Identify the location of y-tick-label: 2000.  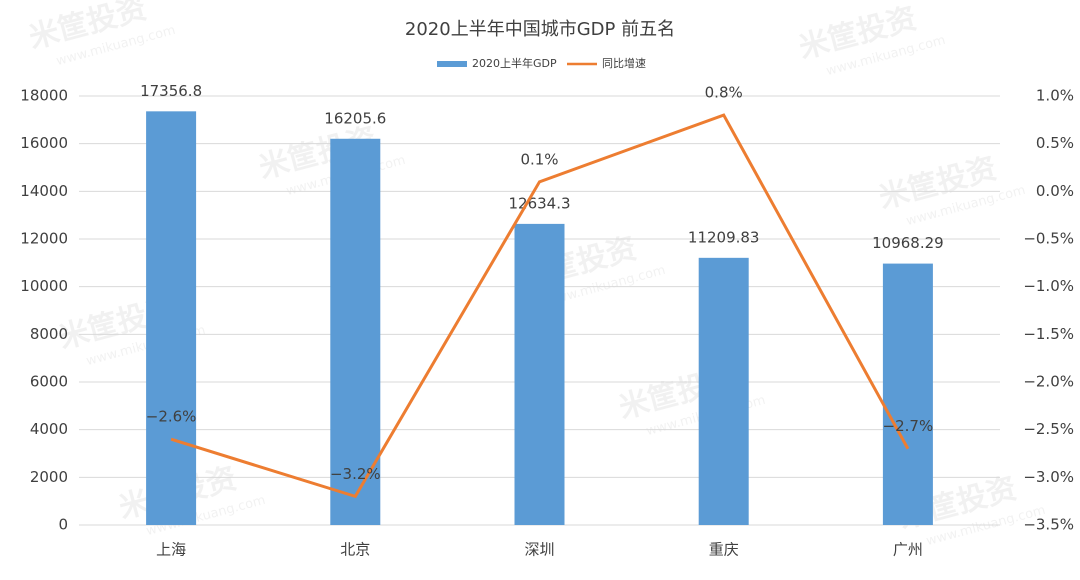
(49, 477).